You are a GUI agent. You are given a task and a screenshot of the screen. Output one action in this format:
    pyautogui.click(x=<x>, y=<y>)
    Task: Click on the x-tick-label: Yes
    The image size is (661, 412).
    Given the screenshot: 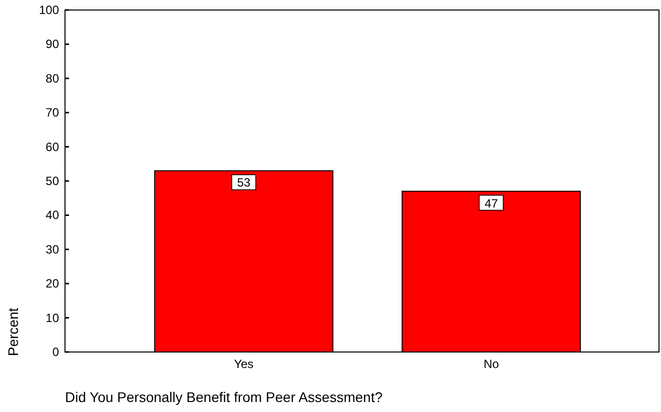 What is the action you would take?
    pyautogui.click(x=244, y=364)
    